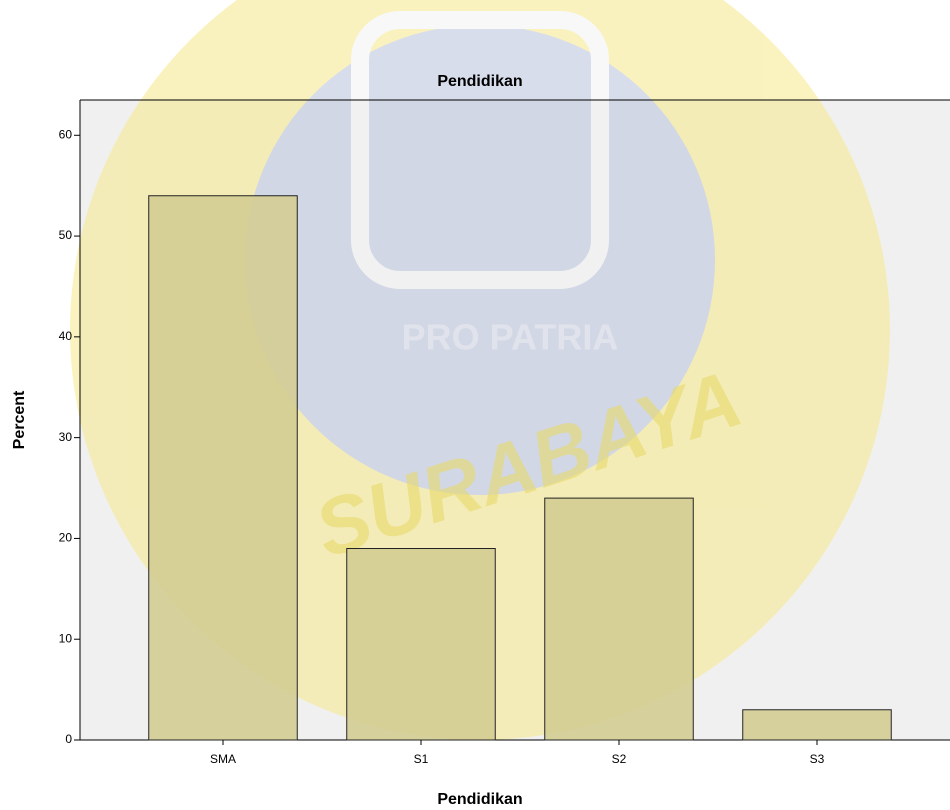 The width and height of the screenshot is (950, 810). I want to click on watermark-emblem, so click(480, 150).